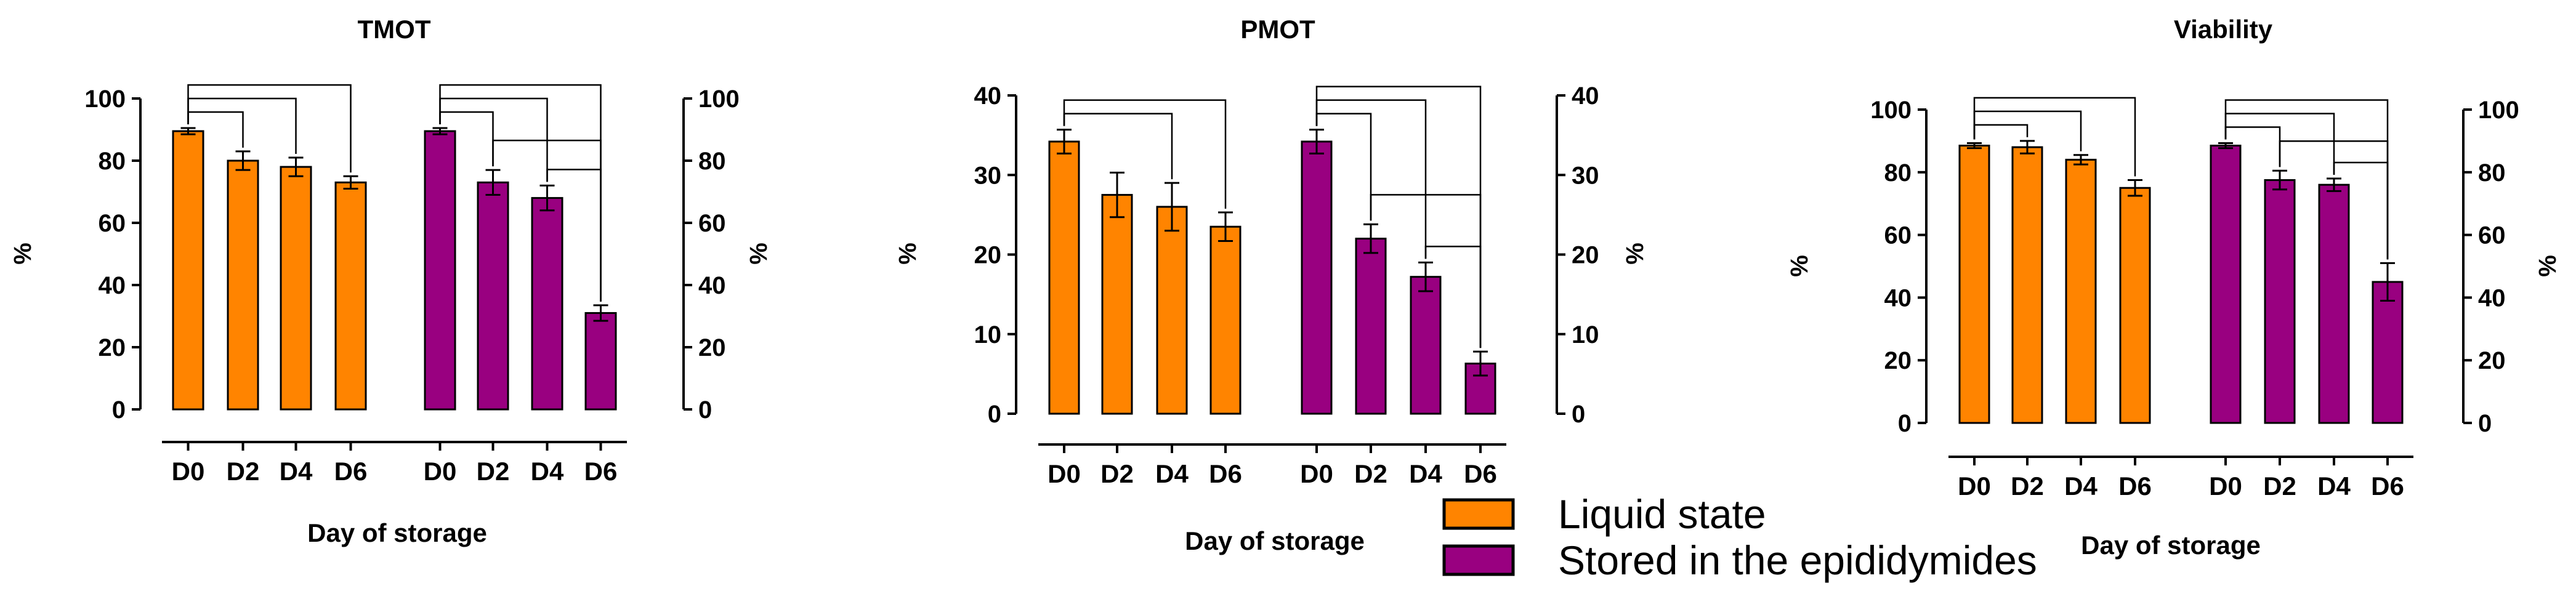 The image size is (2576, 599). What do you see at coordinates (1662, 514) in the screenshot?
I see `legend-label-liquid: Liquid state` at bounding box center [1662, 514].